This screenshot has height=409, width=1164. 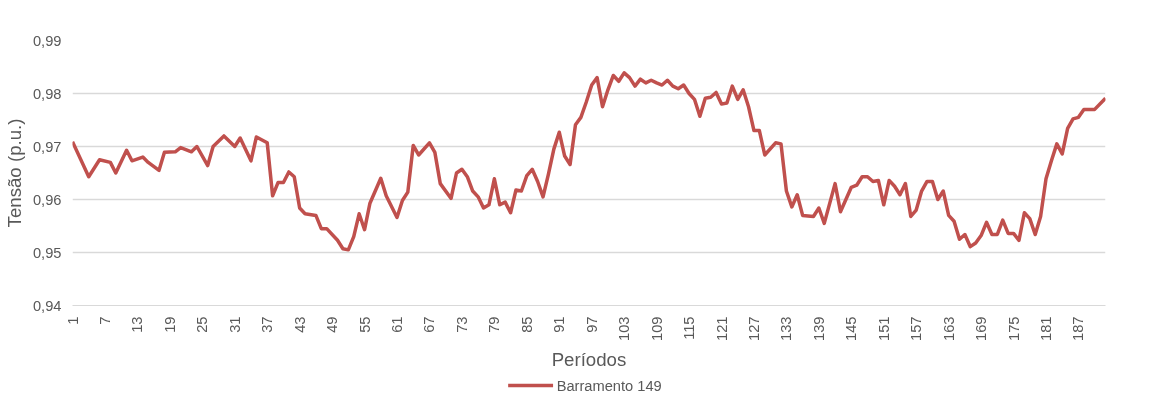 I want to click on x-tick-label: 181, so click(x=1046, y=328).